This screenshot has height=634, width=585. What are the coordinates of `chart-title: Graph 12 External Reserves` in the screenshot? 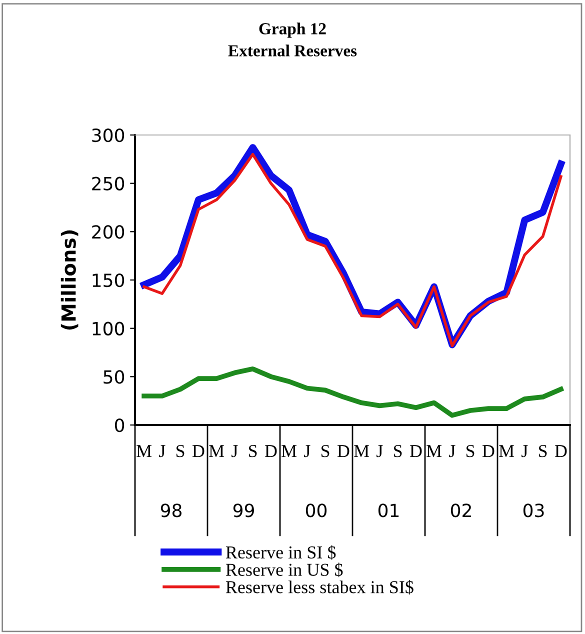 It's located at (292, 39).